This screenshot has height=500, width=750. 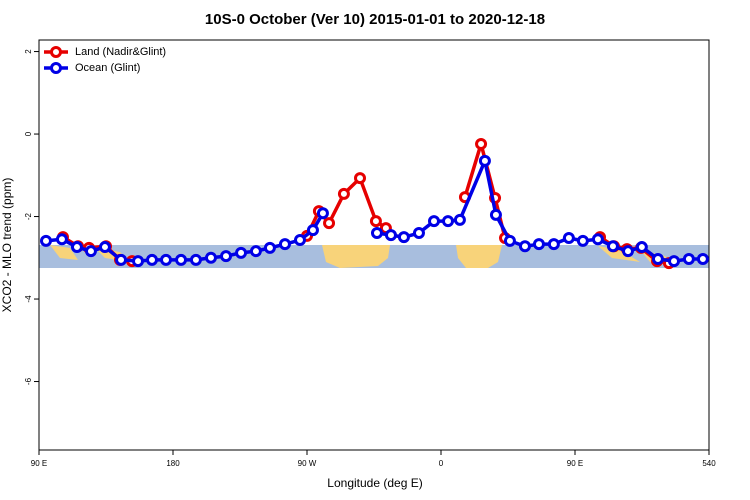 What do you see at coordinates (107, 68) in the screenshot?
I see `legend-label: Ocean (Glint)` at bounding box center [107, 68].